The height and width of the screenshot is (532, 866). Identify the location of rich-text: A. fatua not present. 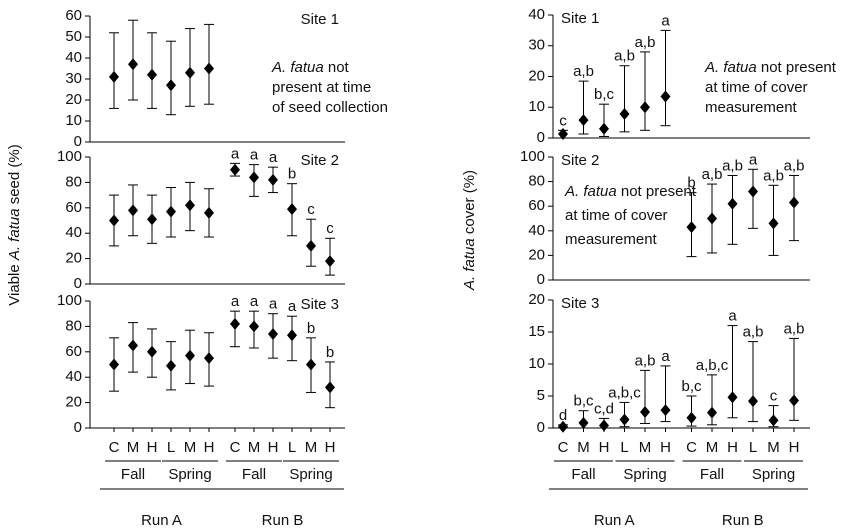
(770, 67).